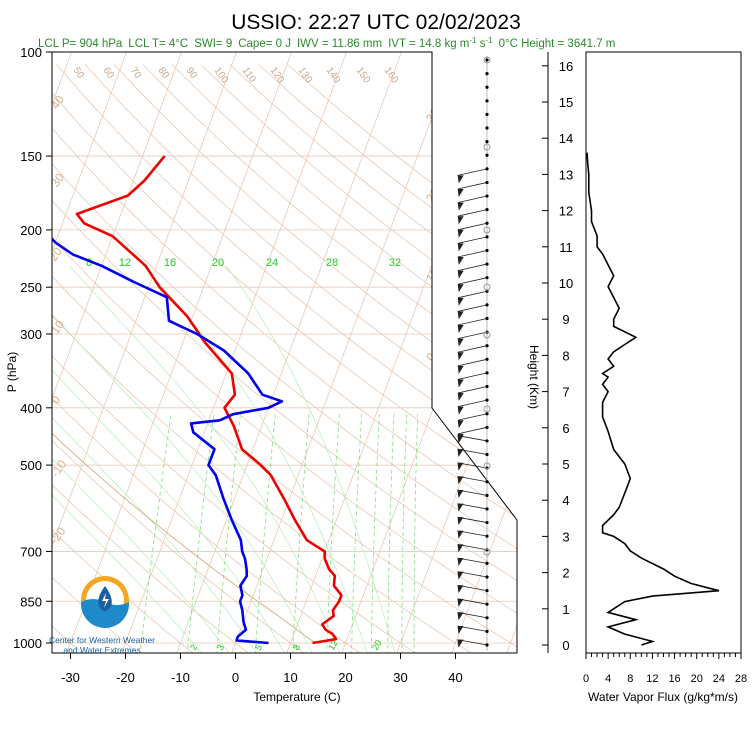 This screenshot has height=753, width=753. Describe the element at coordinates (333, 75) in the screenshot. I see `dry-adiabat-label-9: 140` at that location.